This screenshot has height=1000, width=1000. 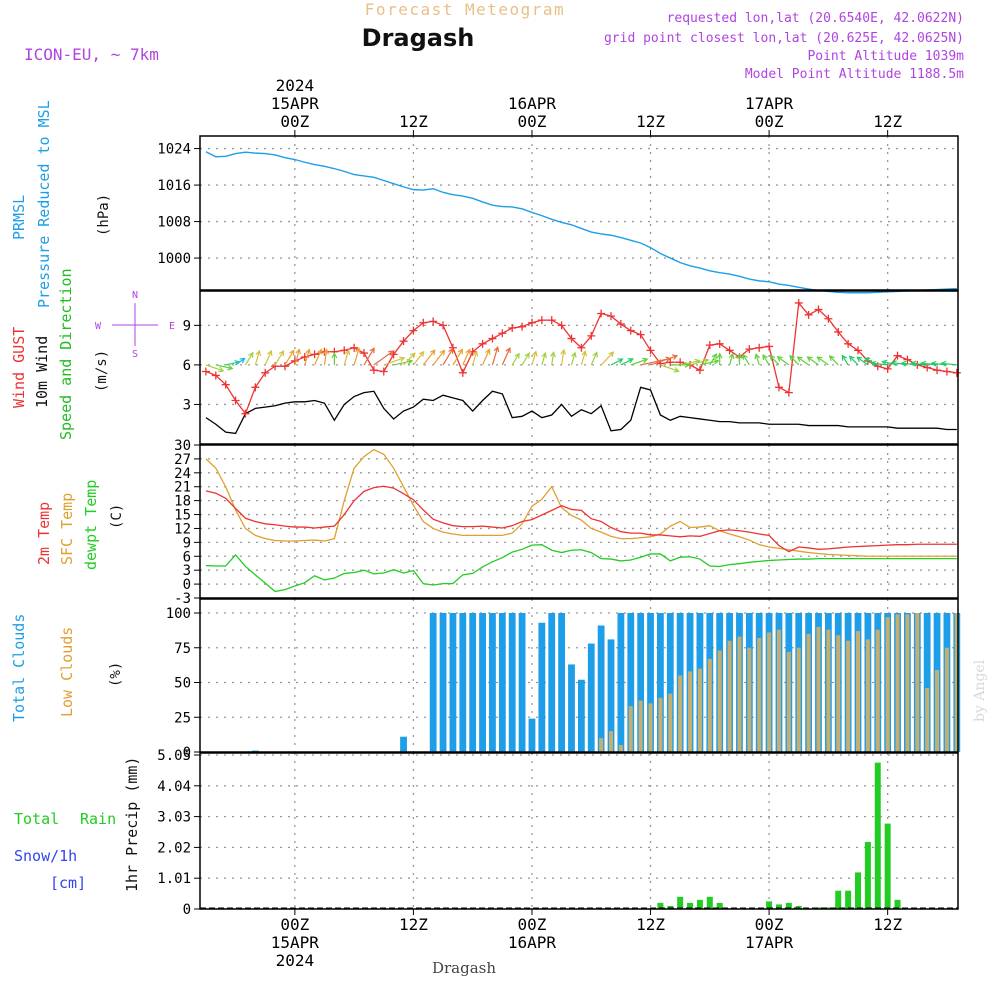 I want to click on series-10m-wind, so click(x=581, y=410).